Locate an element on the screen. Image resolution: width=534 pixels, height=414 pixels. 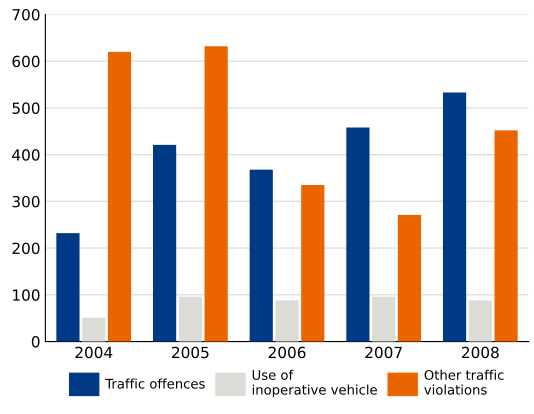
legend-label: Other traffic violations is located at coordinates (464, 382).